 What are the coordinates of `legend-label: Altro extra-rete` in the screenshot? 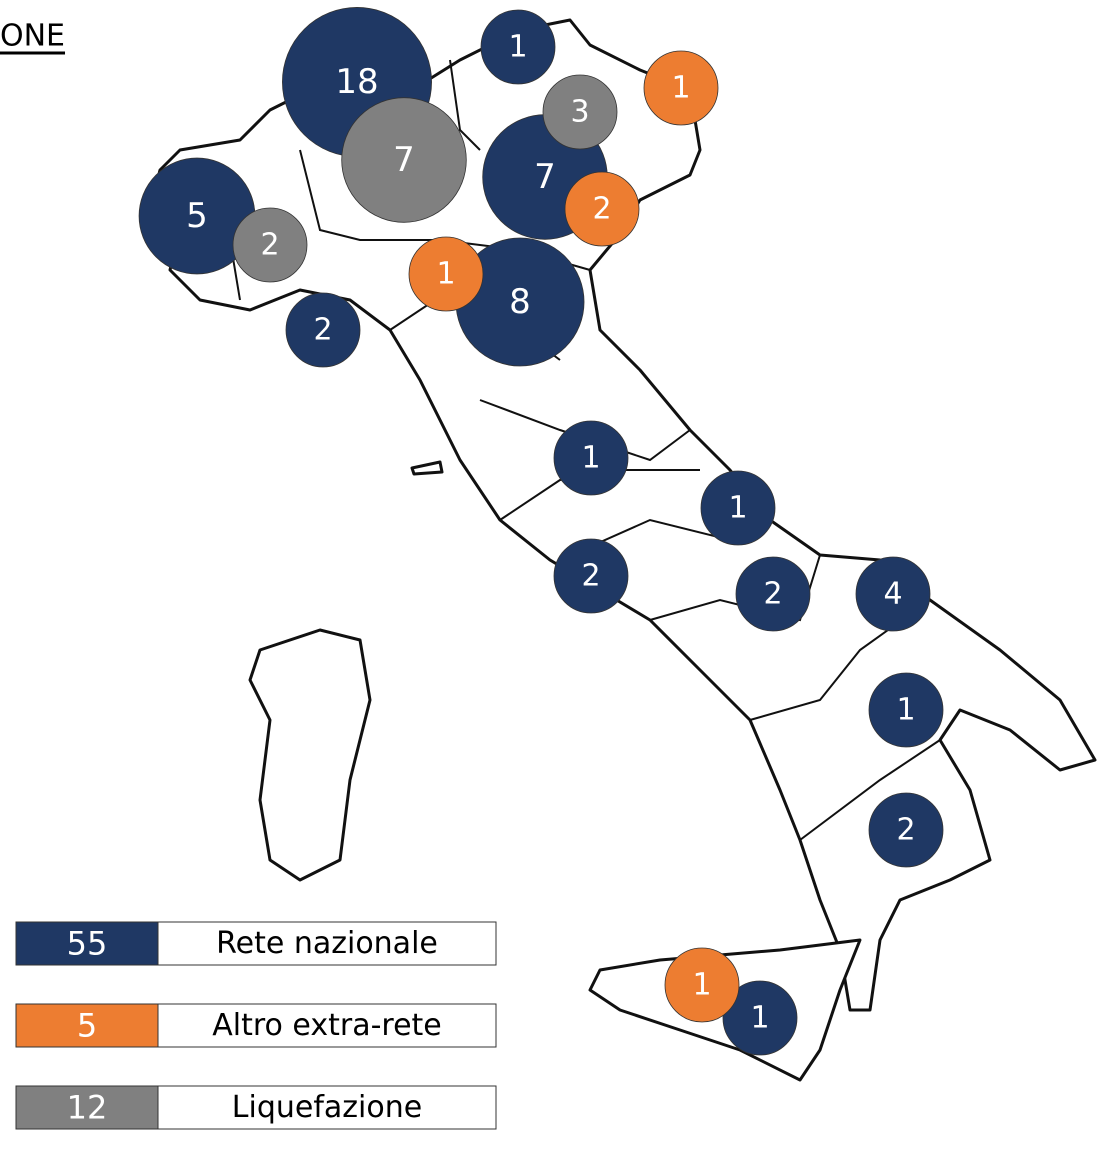 It's located at (327, 1025).